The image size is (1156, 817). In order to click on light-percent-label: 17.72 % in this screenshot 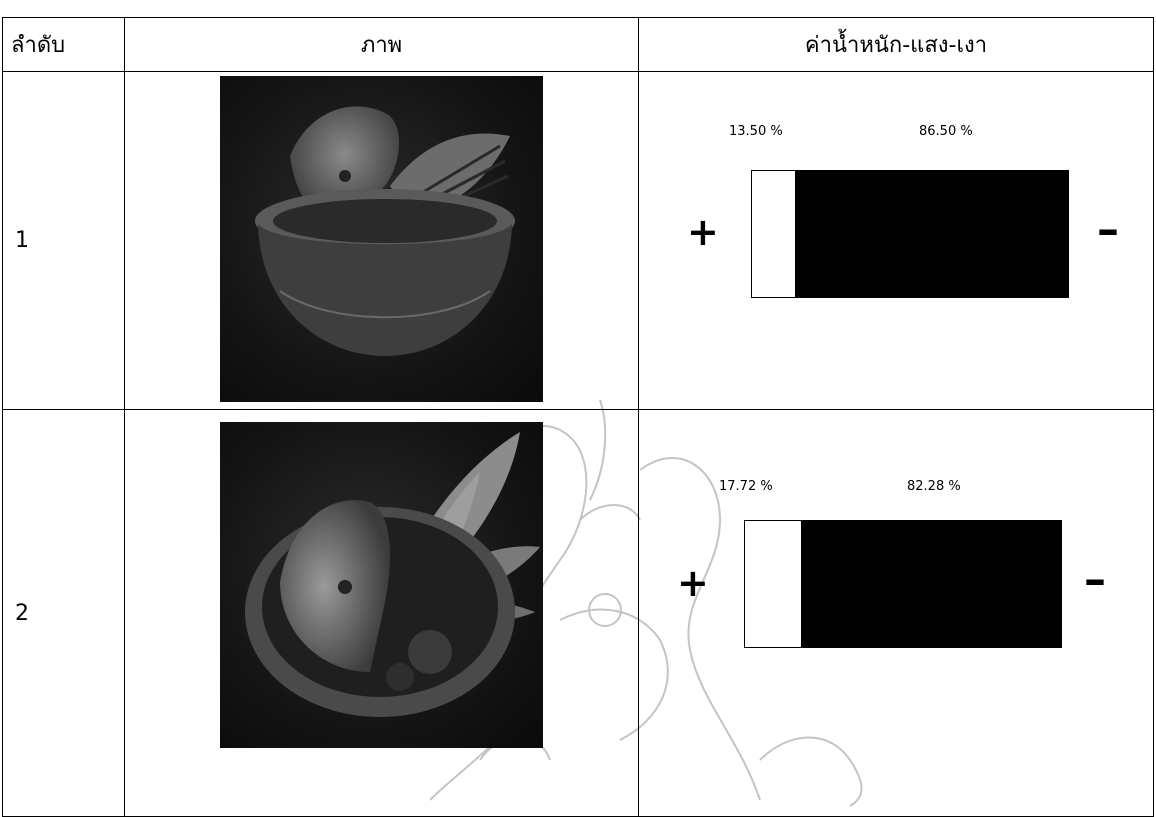, I will do `click(746, 486)`.